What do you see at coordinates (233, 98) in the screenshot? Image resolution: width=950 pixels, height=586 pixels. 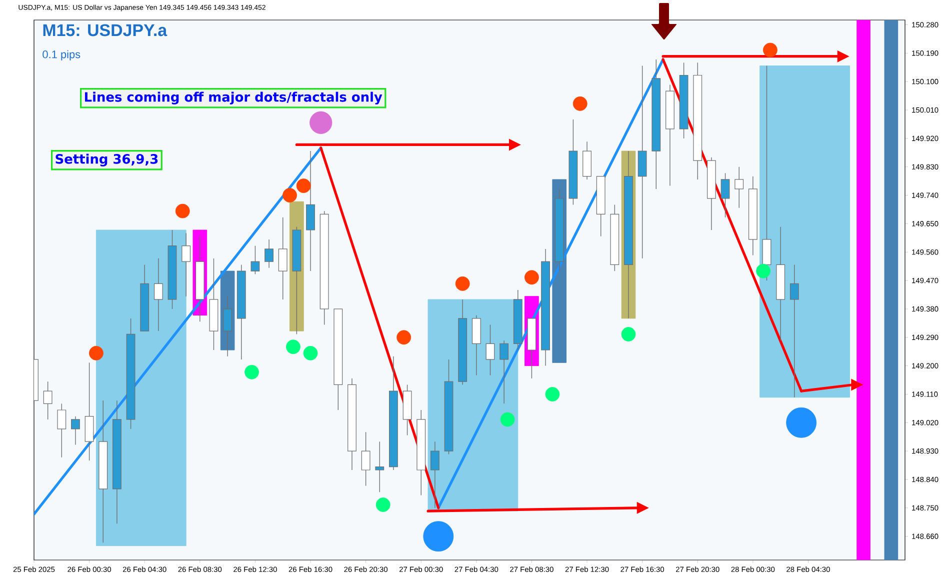 I see `annotation: Lines coming off major dots/fractals only` at bounding box center [233, 98].